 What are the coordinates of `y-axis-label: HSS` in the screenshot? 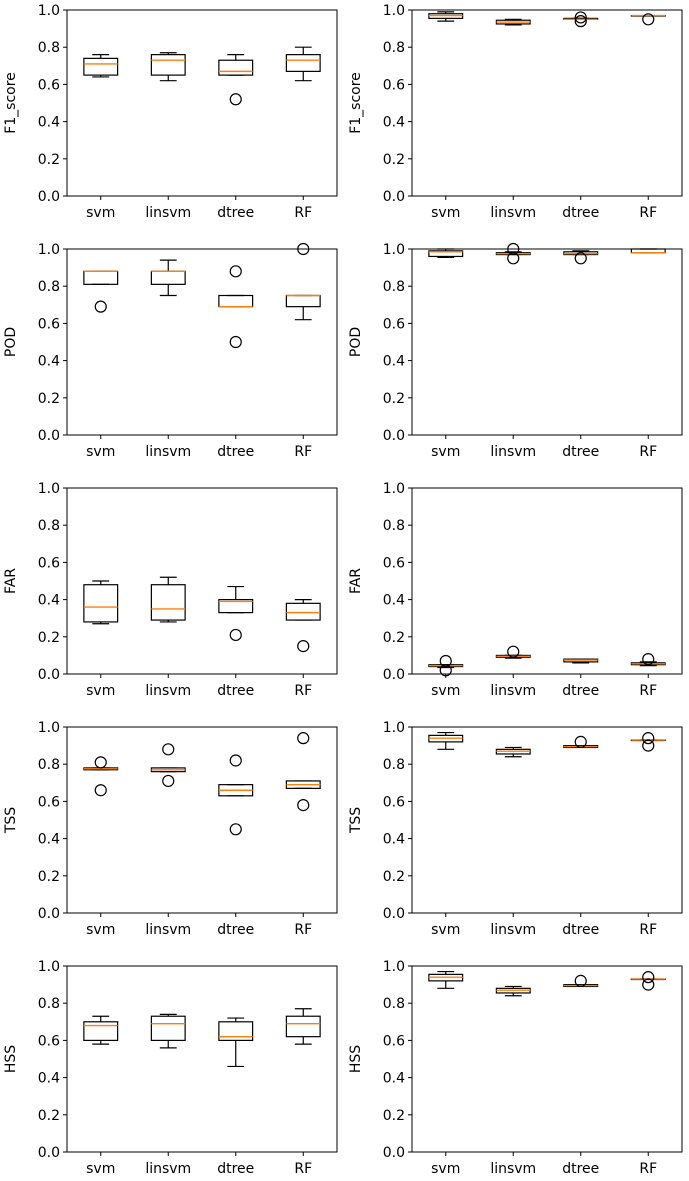 It's located at (11, 1059).